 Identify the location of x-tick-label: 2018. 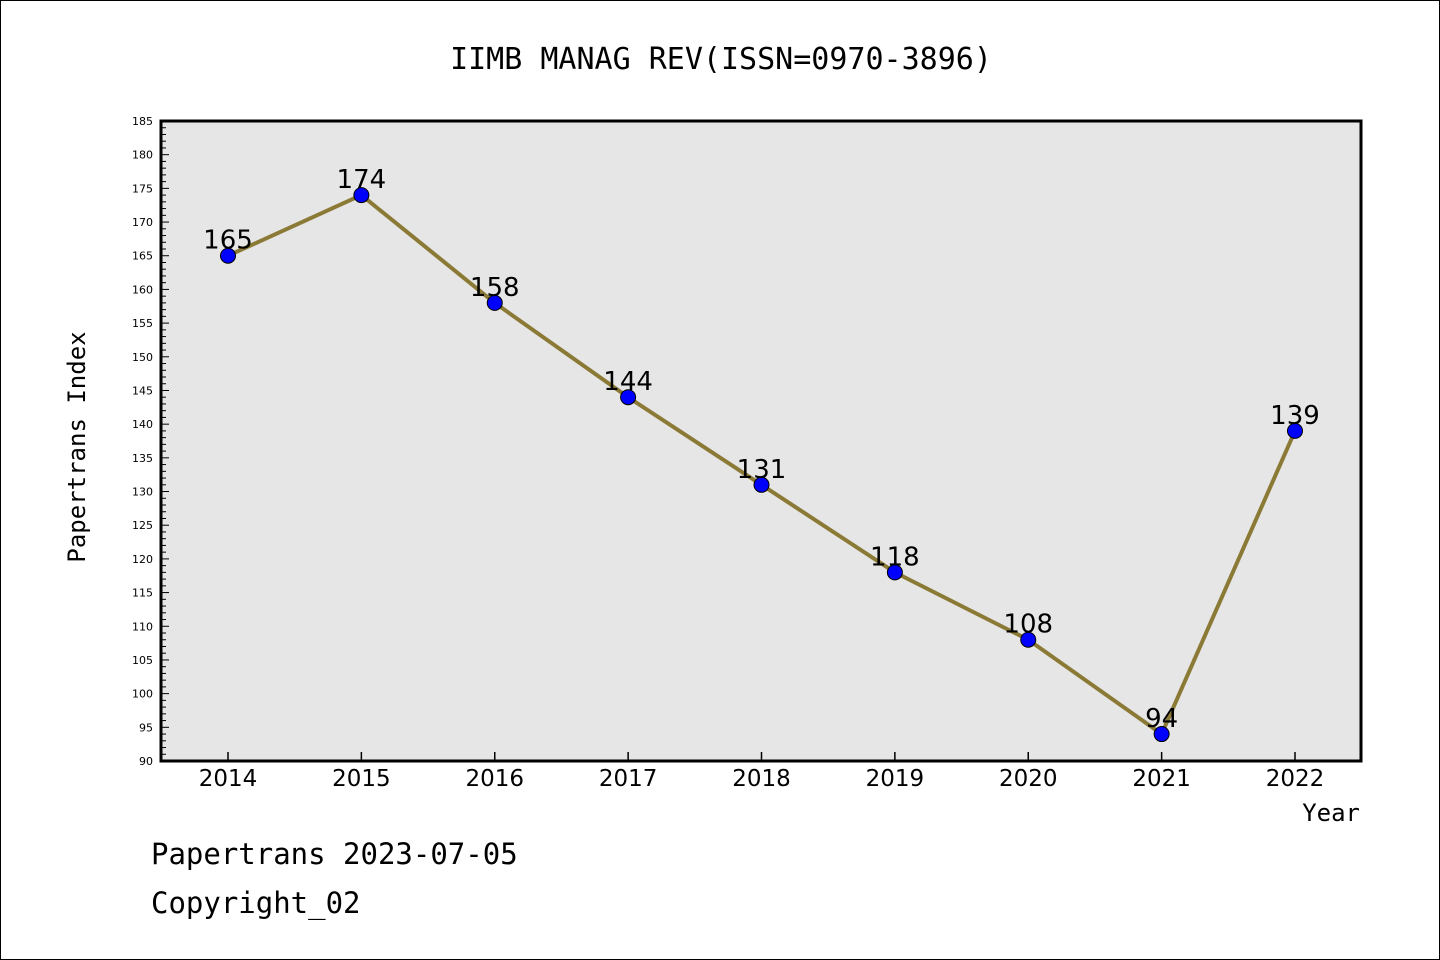
(761, 779).